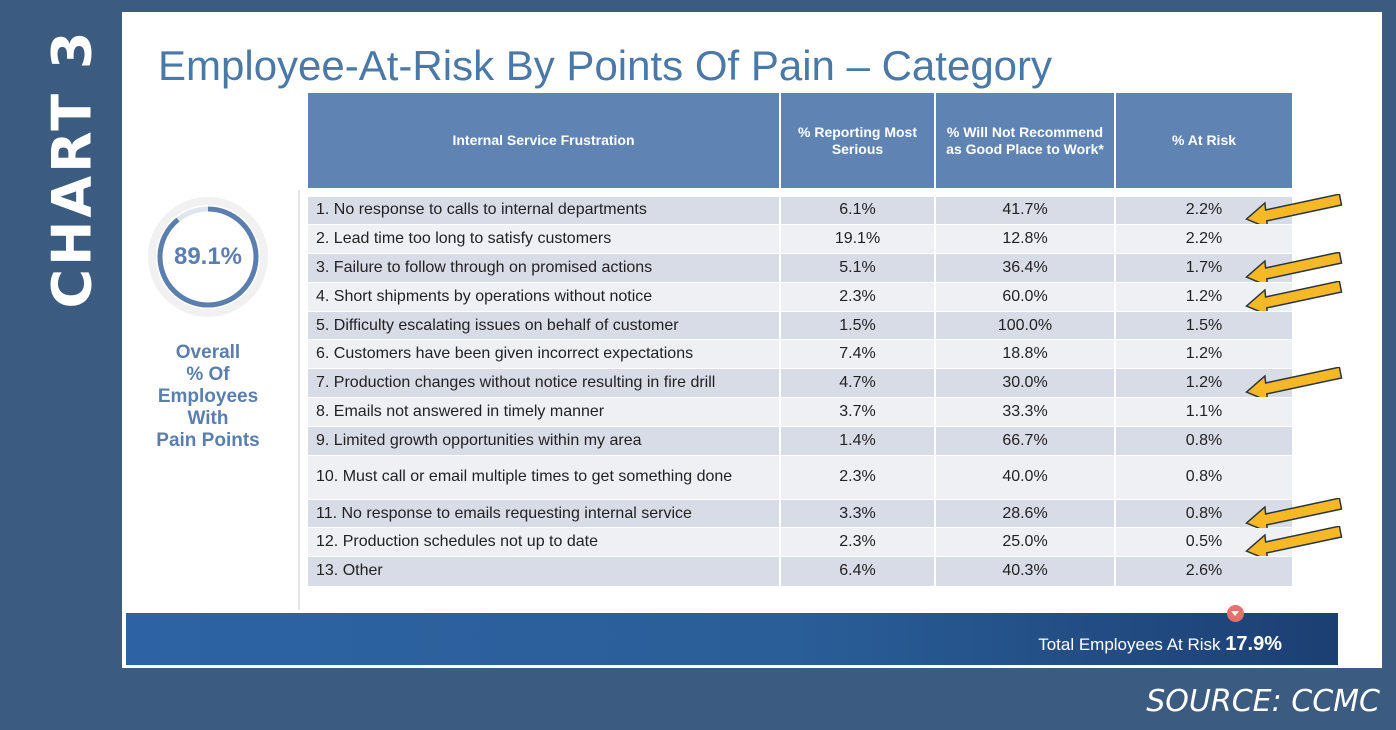  What do you see at coordinates (858, 412) in the screenshot?
I see `value-cell: 3.7%` at bounding box center [858, 412].